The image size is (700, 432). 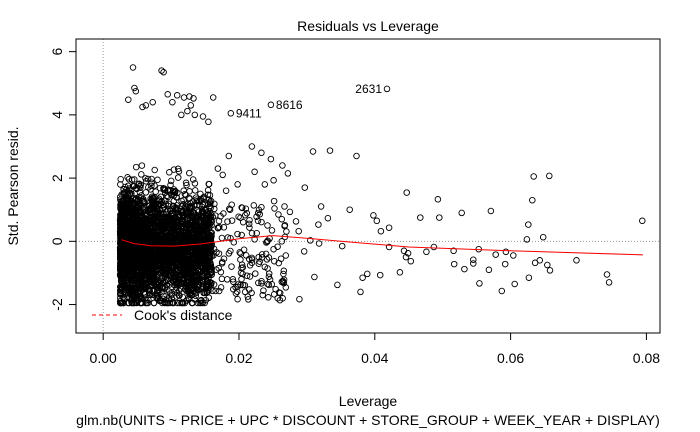 What do you see at coordinates (57, 241) in the screenshot?
I see `y-tick-label: 0` at bounding box center [57, 241].